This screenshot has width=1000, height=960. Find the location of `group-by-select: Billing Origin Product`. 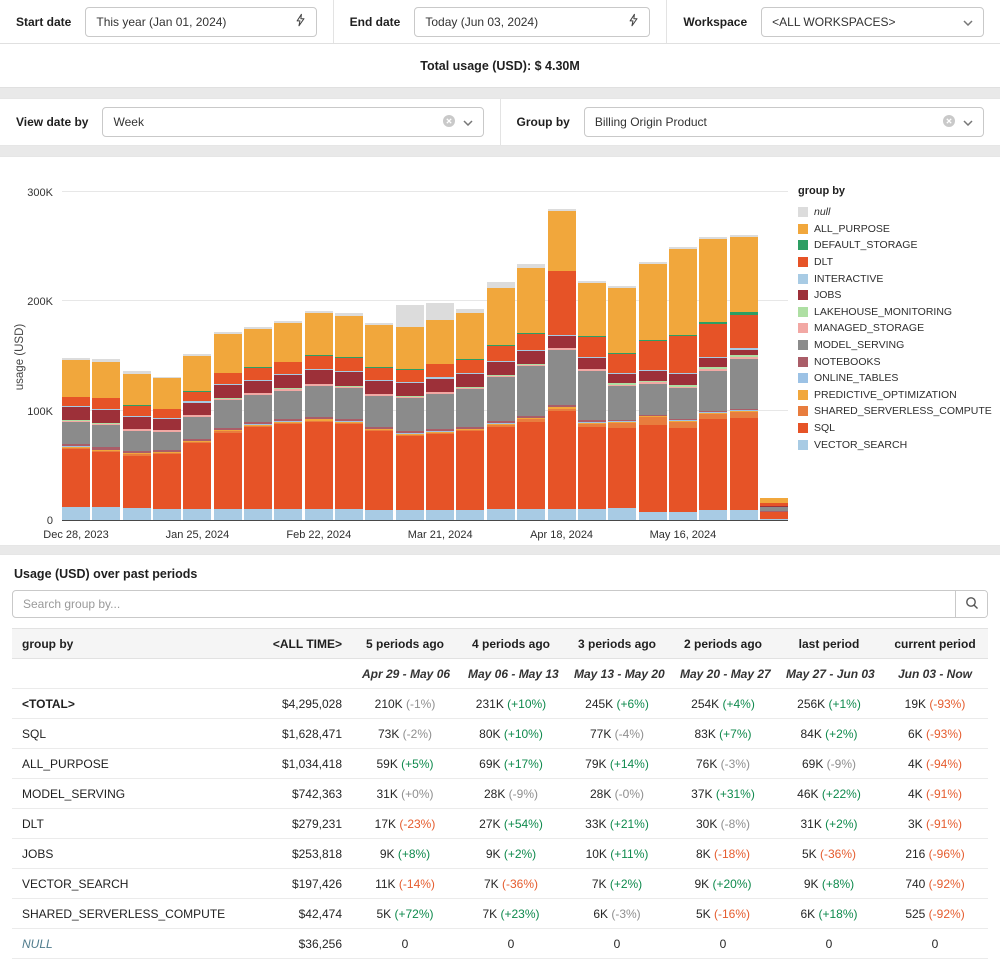

group-by-select: Billing Origin Product is located at coordinates (783, 122).